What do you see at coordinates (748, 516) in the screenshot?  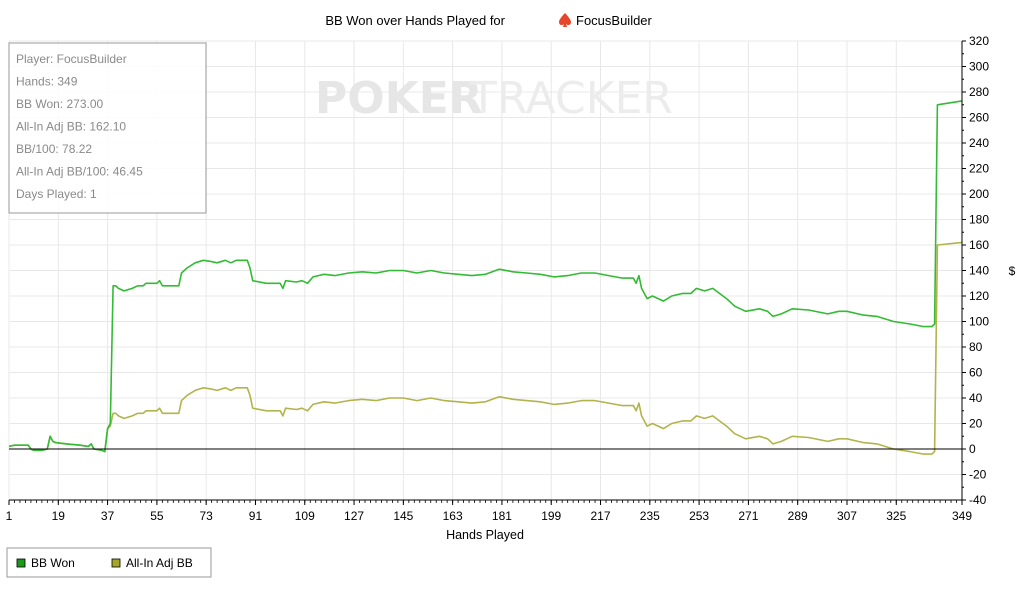 I see `x-tick-label: 271` at bounding box center [748, 516].